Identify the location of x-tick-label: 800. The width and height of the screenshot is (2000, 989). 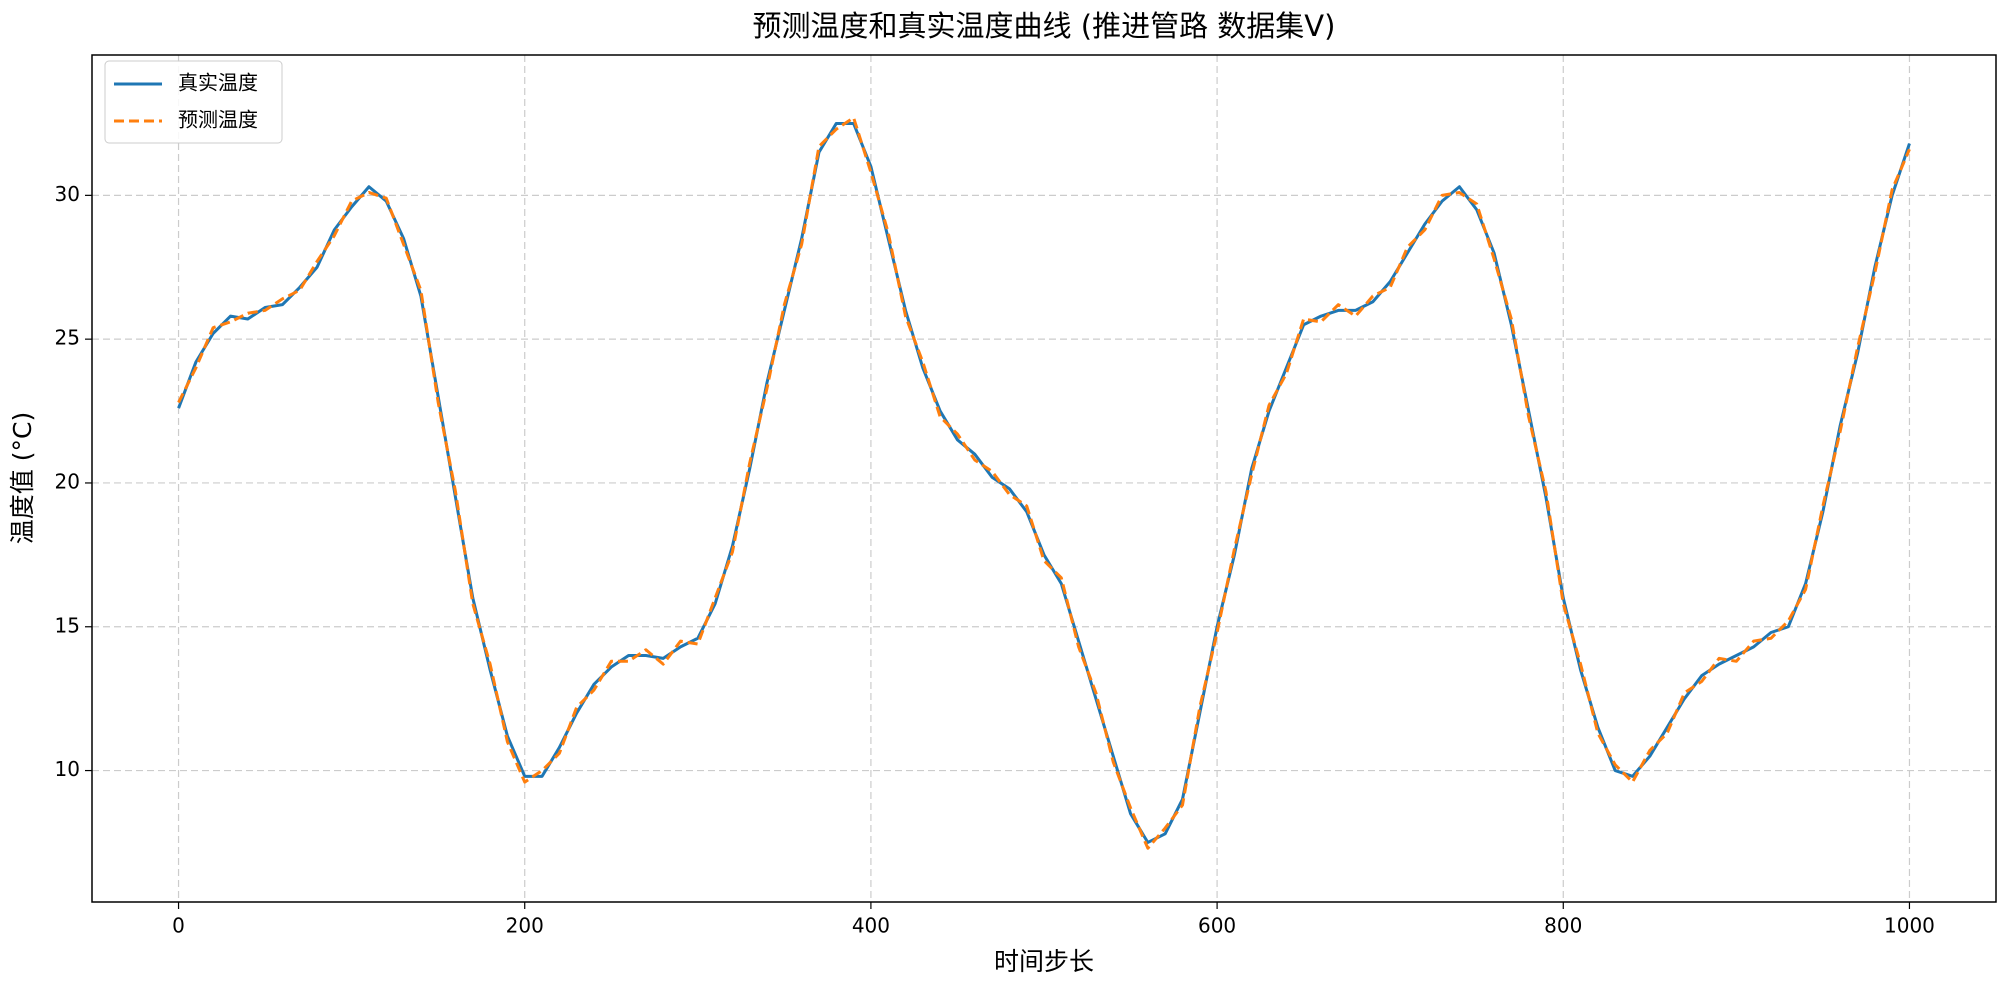
(1563, 926).